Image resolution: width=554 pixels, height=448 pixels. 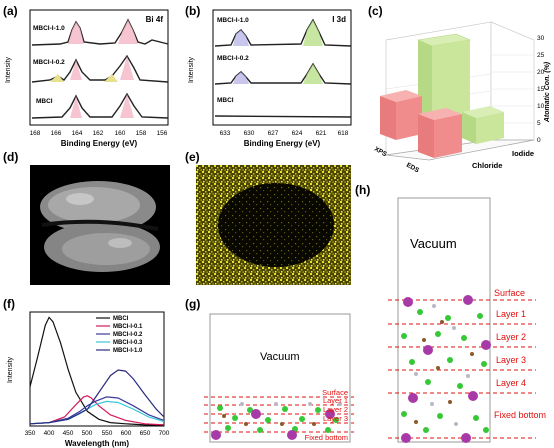 I want to click on x-tick-labels: 350 400 450 500 550 600 650 700, so click(x=97, y=433).